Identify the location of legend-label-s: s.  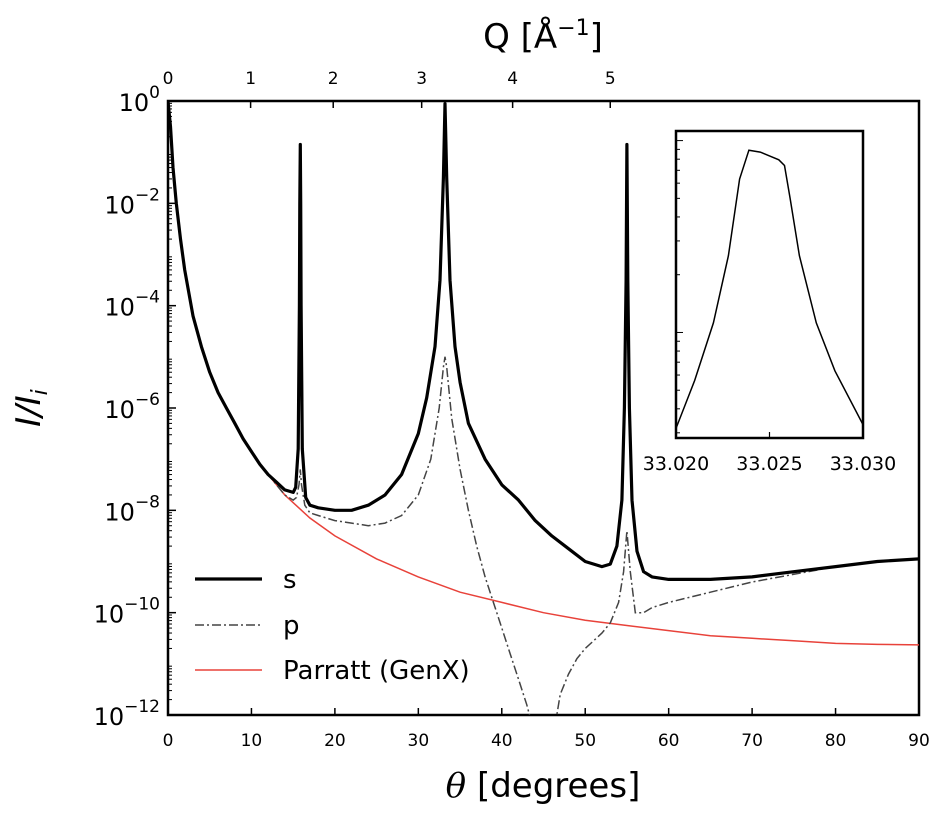
(290, 580).